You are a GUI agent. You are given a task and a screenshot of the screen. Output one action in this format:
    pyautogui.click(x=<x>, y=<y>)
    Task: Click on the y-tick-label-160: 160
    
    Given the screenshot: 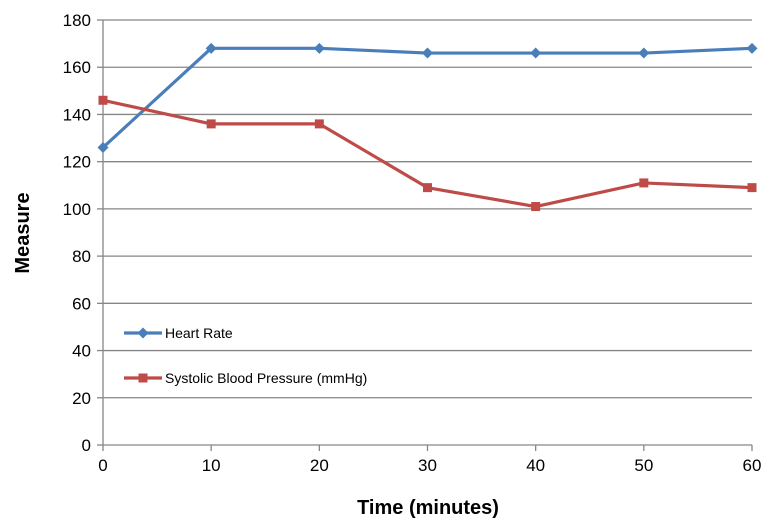 What is the action you would take?
    pyautogui.click(x=77, y=67)
    